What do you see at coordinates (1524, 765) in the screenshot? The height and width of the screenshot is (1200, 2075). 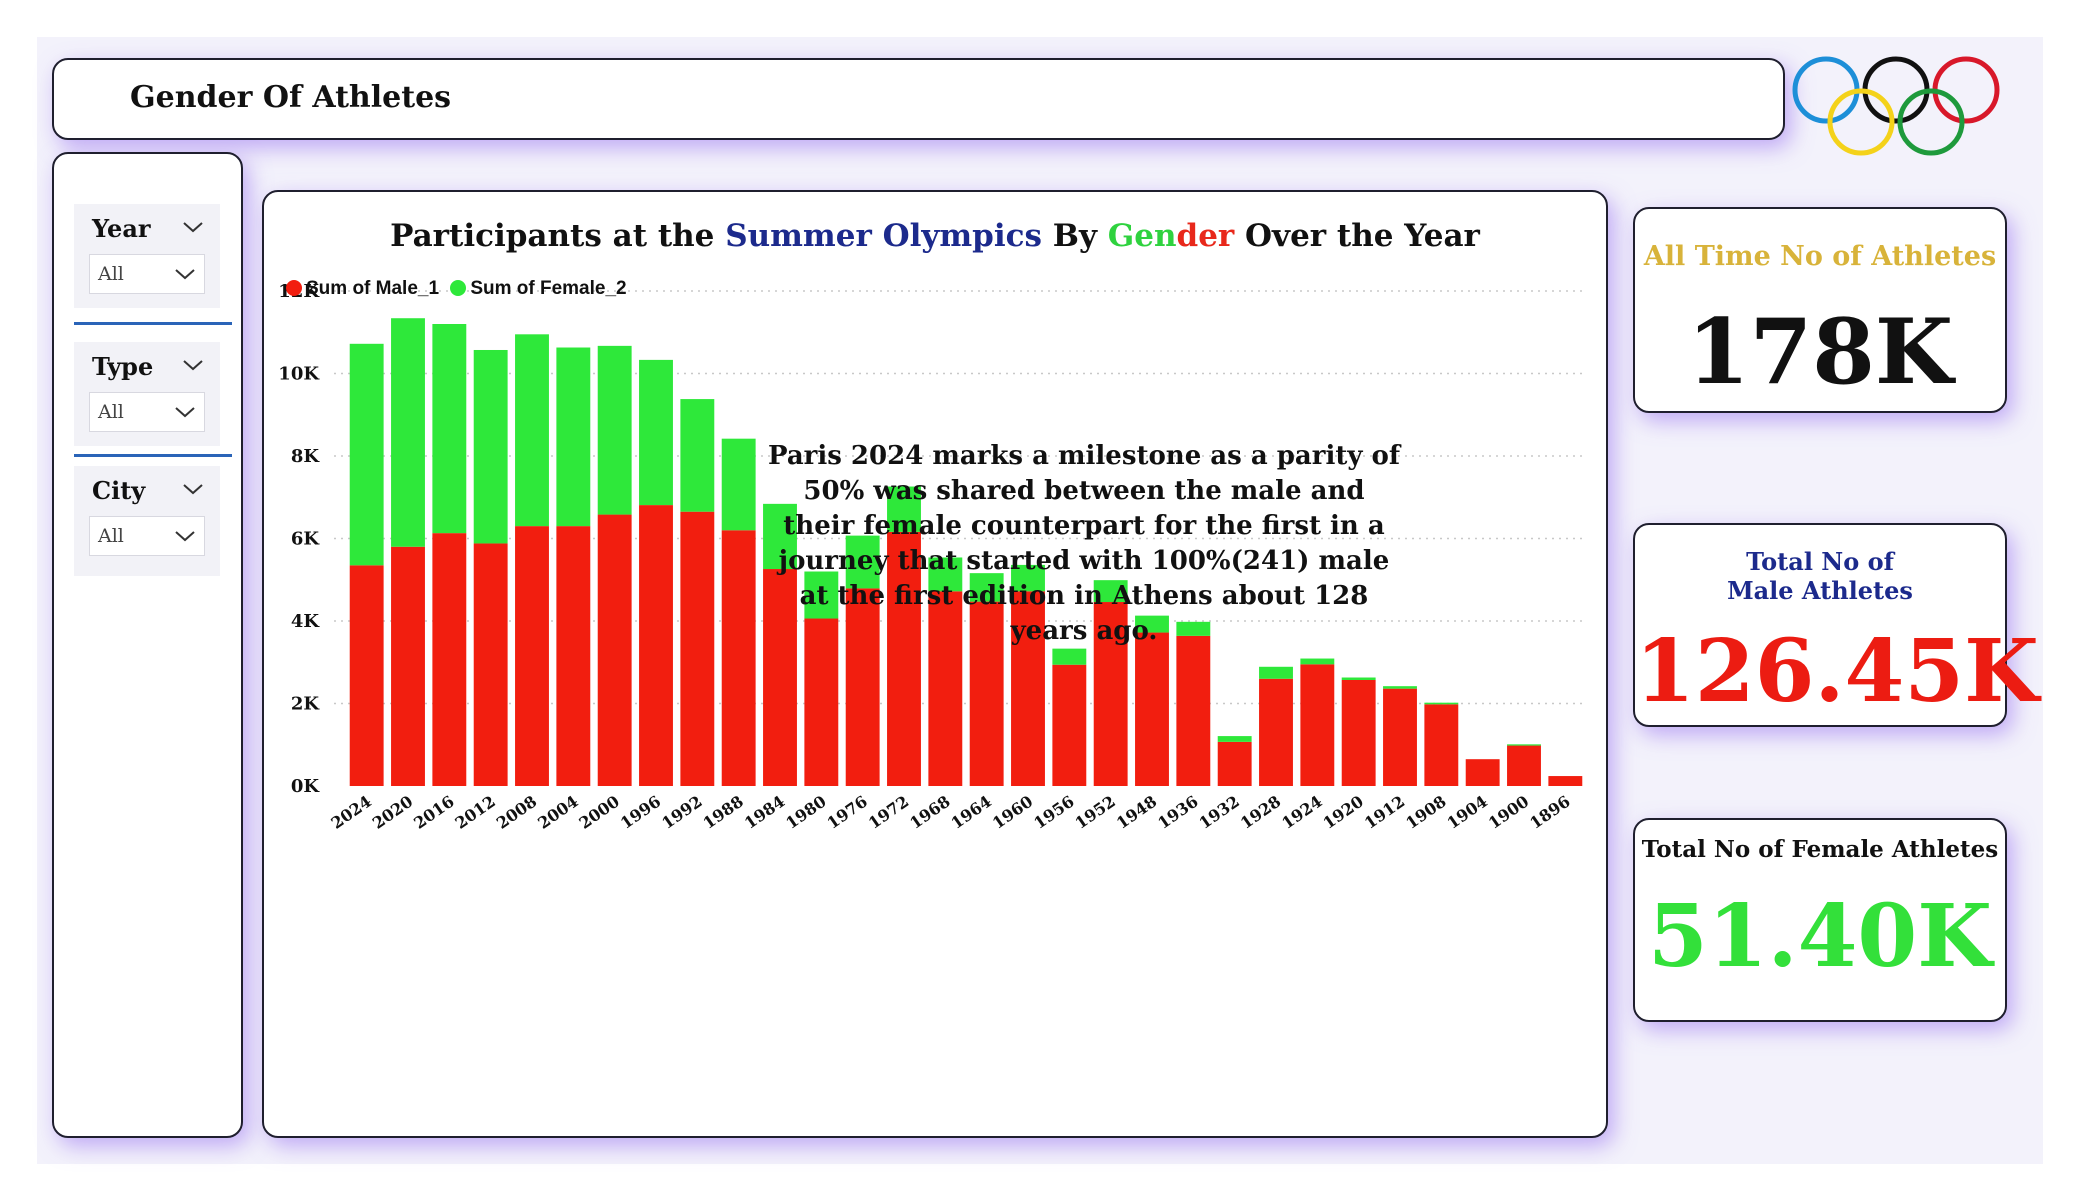 I see `bar-male-1900` at bounding box center [1524, 765].